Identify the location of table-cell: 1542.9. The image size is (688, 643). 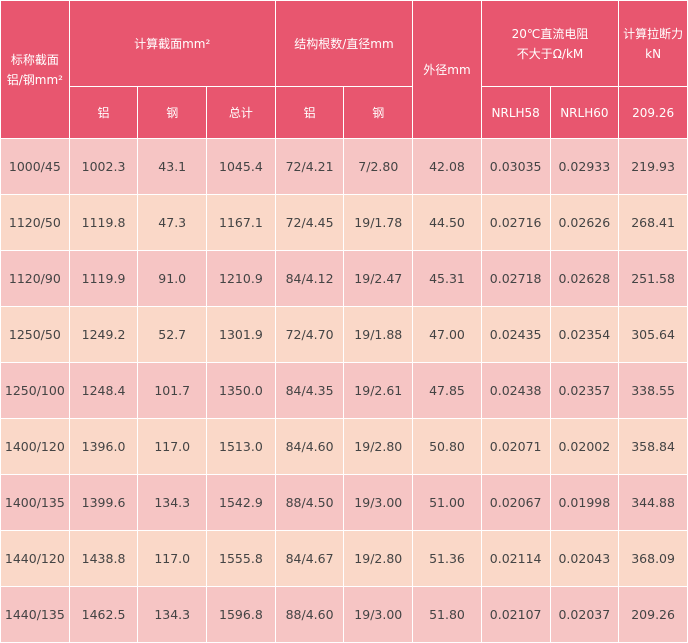
(241, 502).